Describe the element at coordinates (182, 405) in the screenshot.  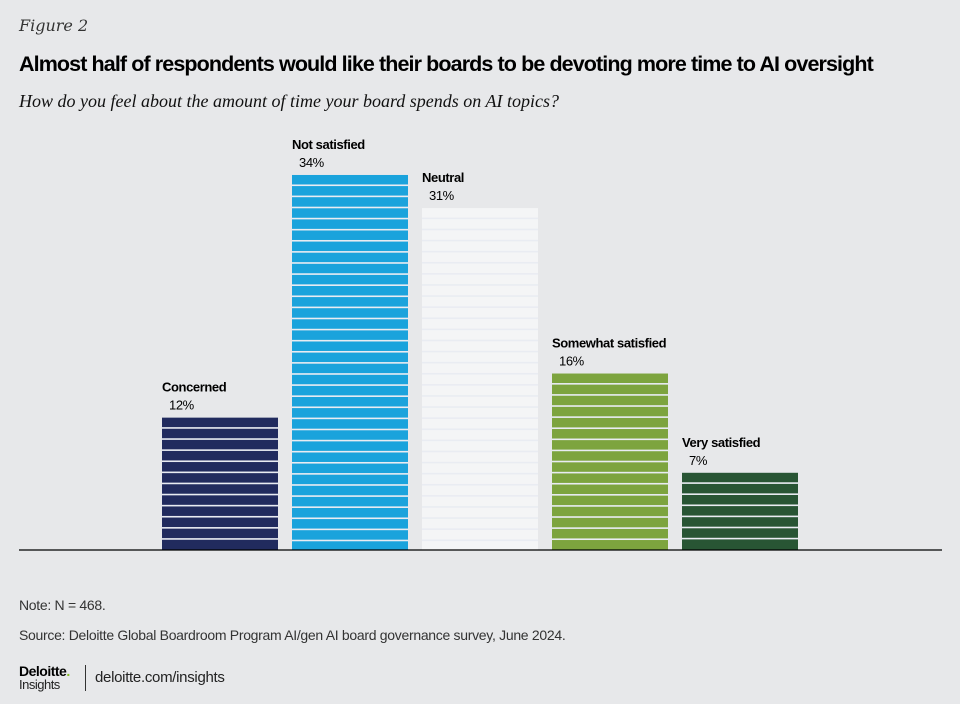
I see `value-label: 12%` at that location.